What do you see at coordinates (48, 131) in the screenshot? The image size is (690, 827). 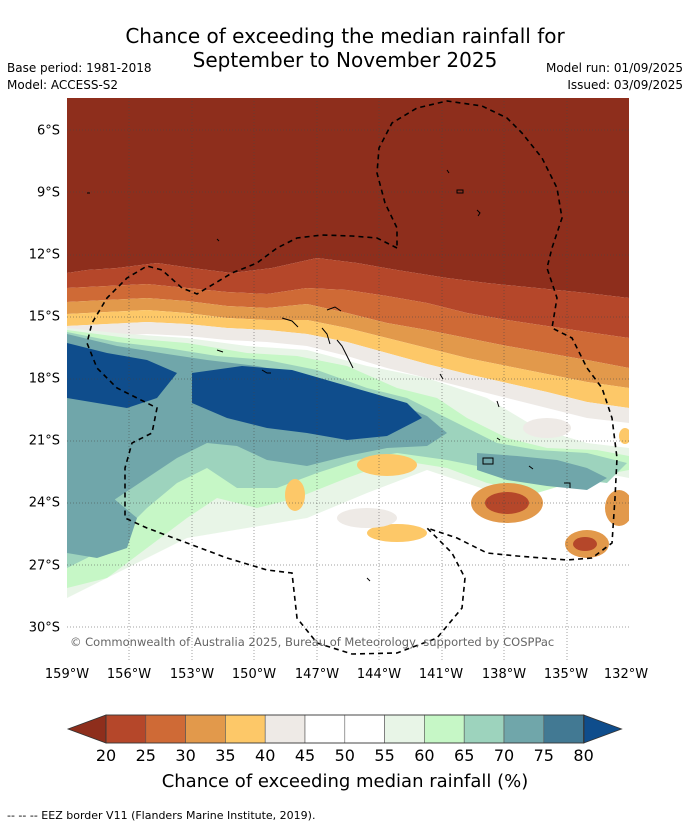 I see `lat-label: 6°S` at bounding box center [48, 131].